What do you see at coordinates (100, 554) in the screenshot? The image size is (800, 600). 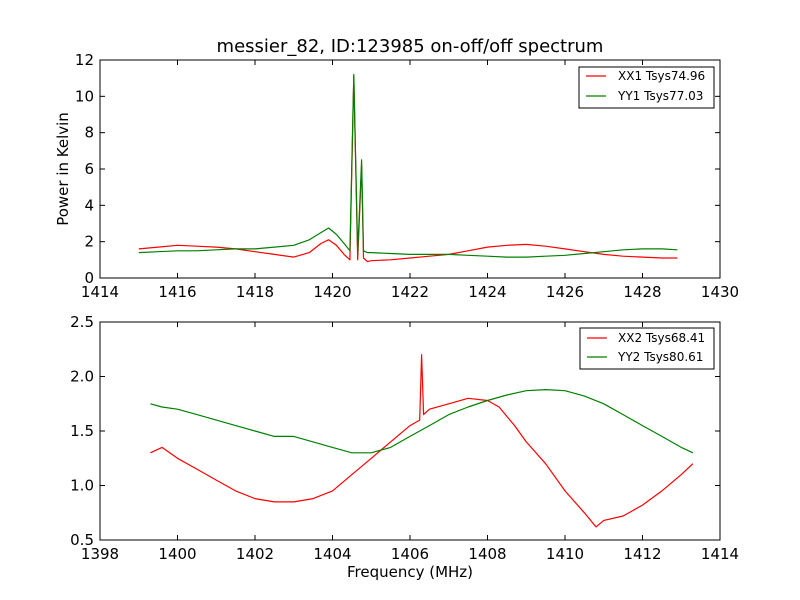 I see `x-tick-label: 1398` at bounding box center [100, 554].